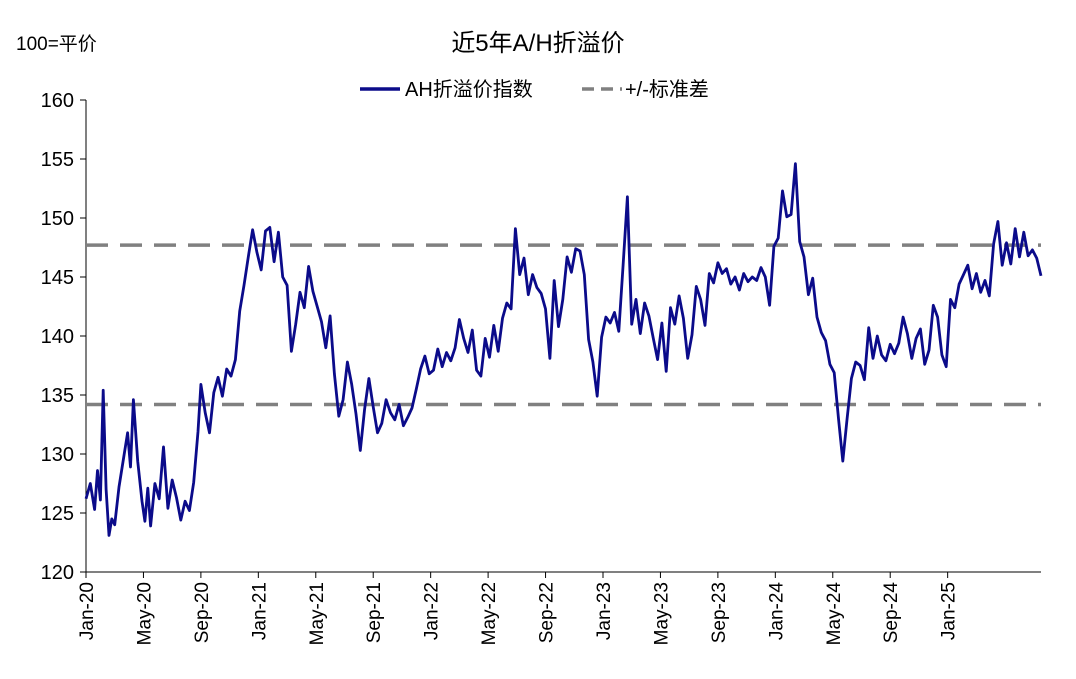 The width and height of the screenshot is (1076, 679). What do you see at coordinates (469, 89) in the screenshot?
I see `legend-label-index: AH折溢价指数` at bounding box center [469, 89].